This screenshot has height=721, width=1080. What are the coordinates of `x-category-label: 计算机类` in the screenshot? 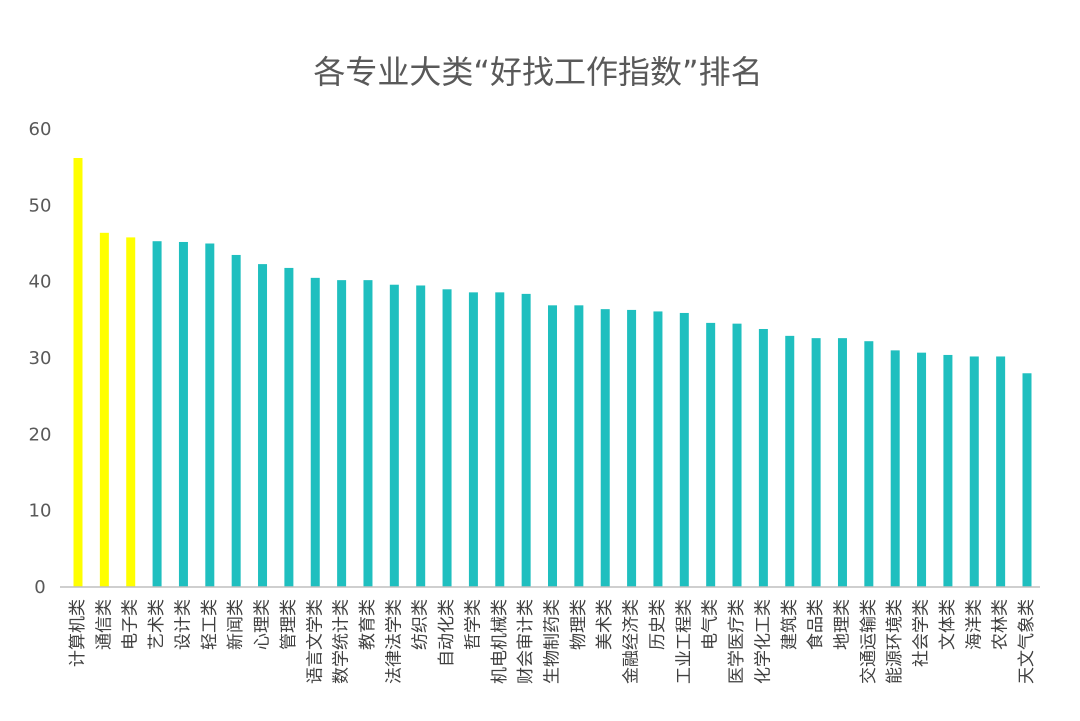 It's located at (78, 633).